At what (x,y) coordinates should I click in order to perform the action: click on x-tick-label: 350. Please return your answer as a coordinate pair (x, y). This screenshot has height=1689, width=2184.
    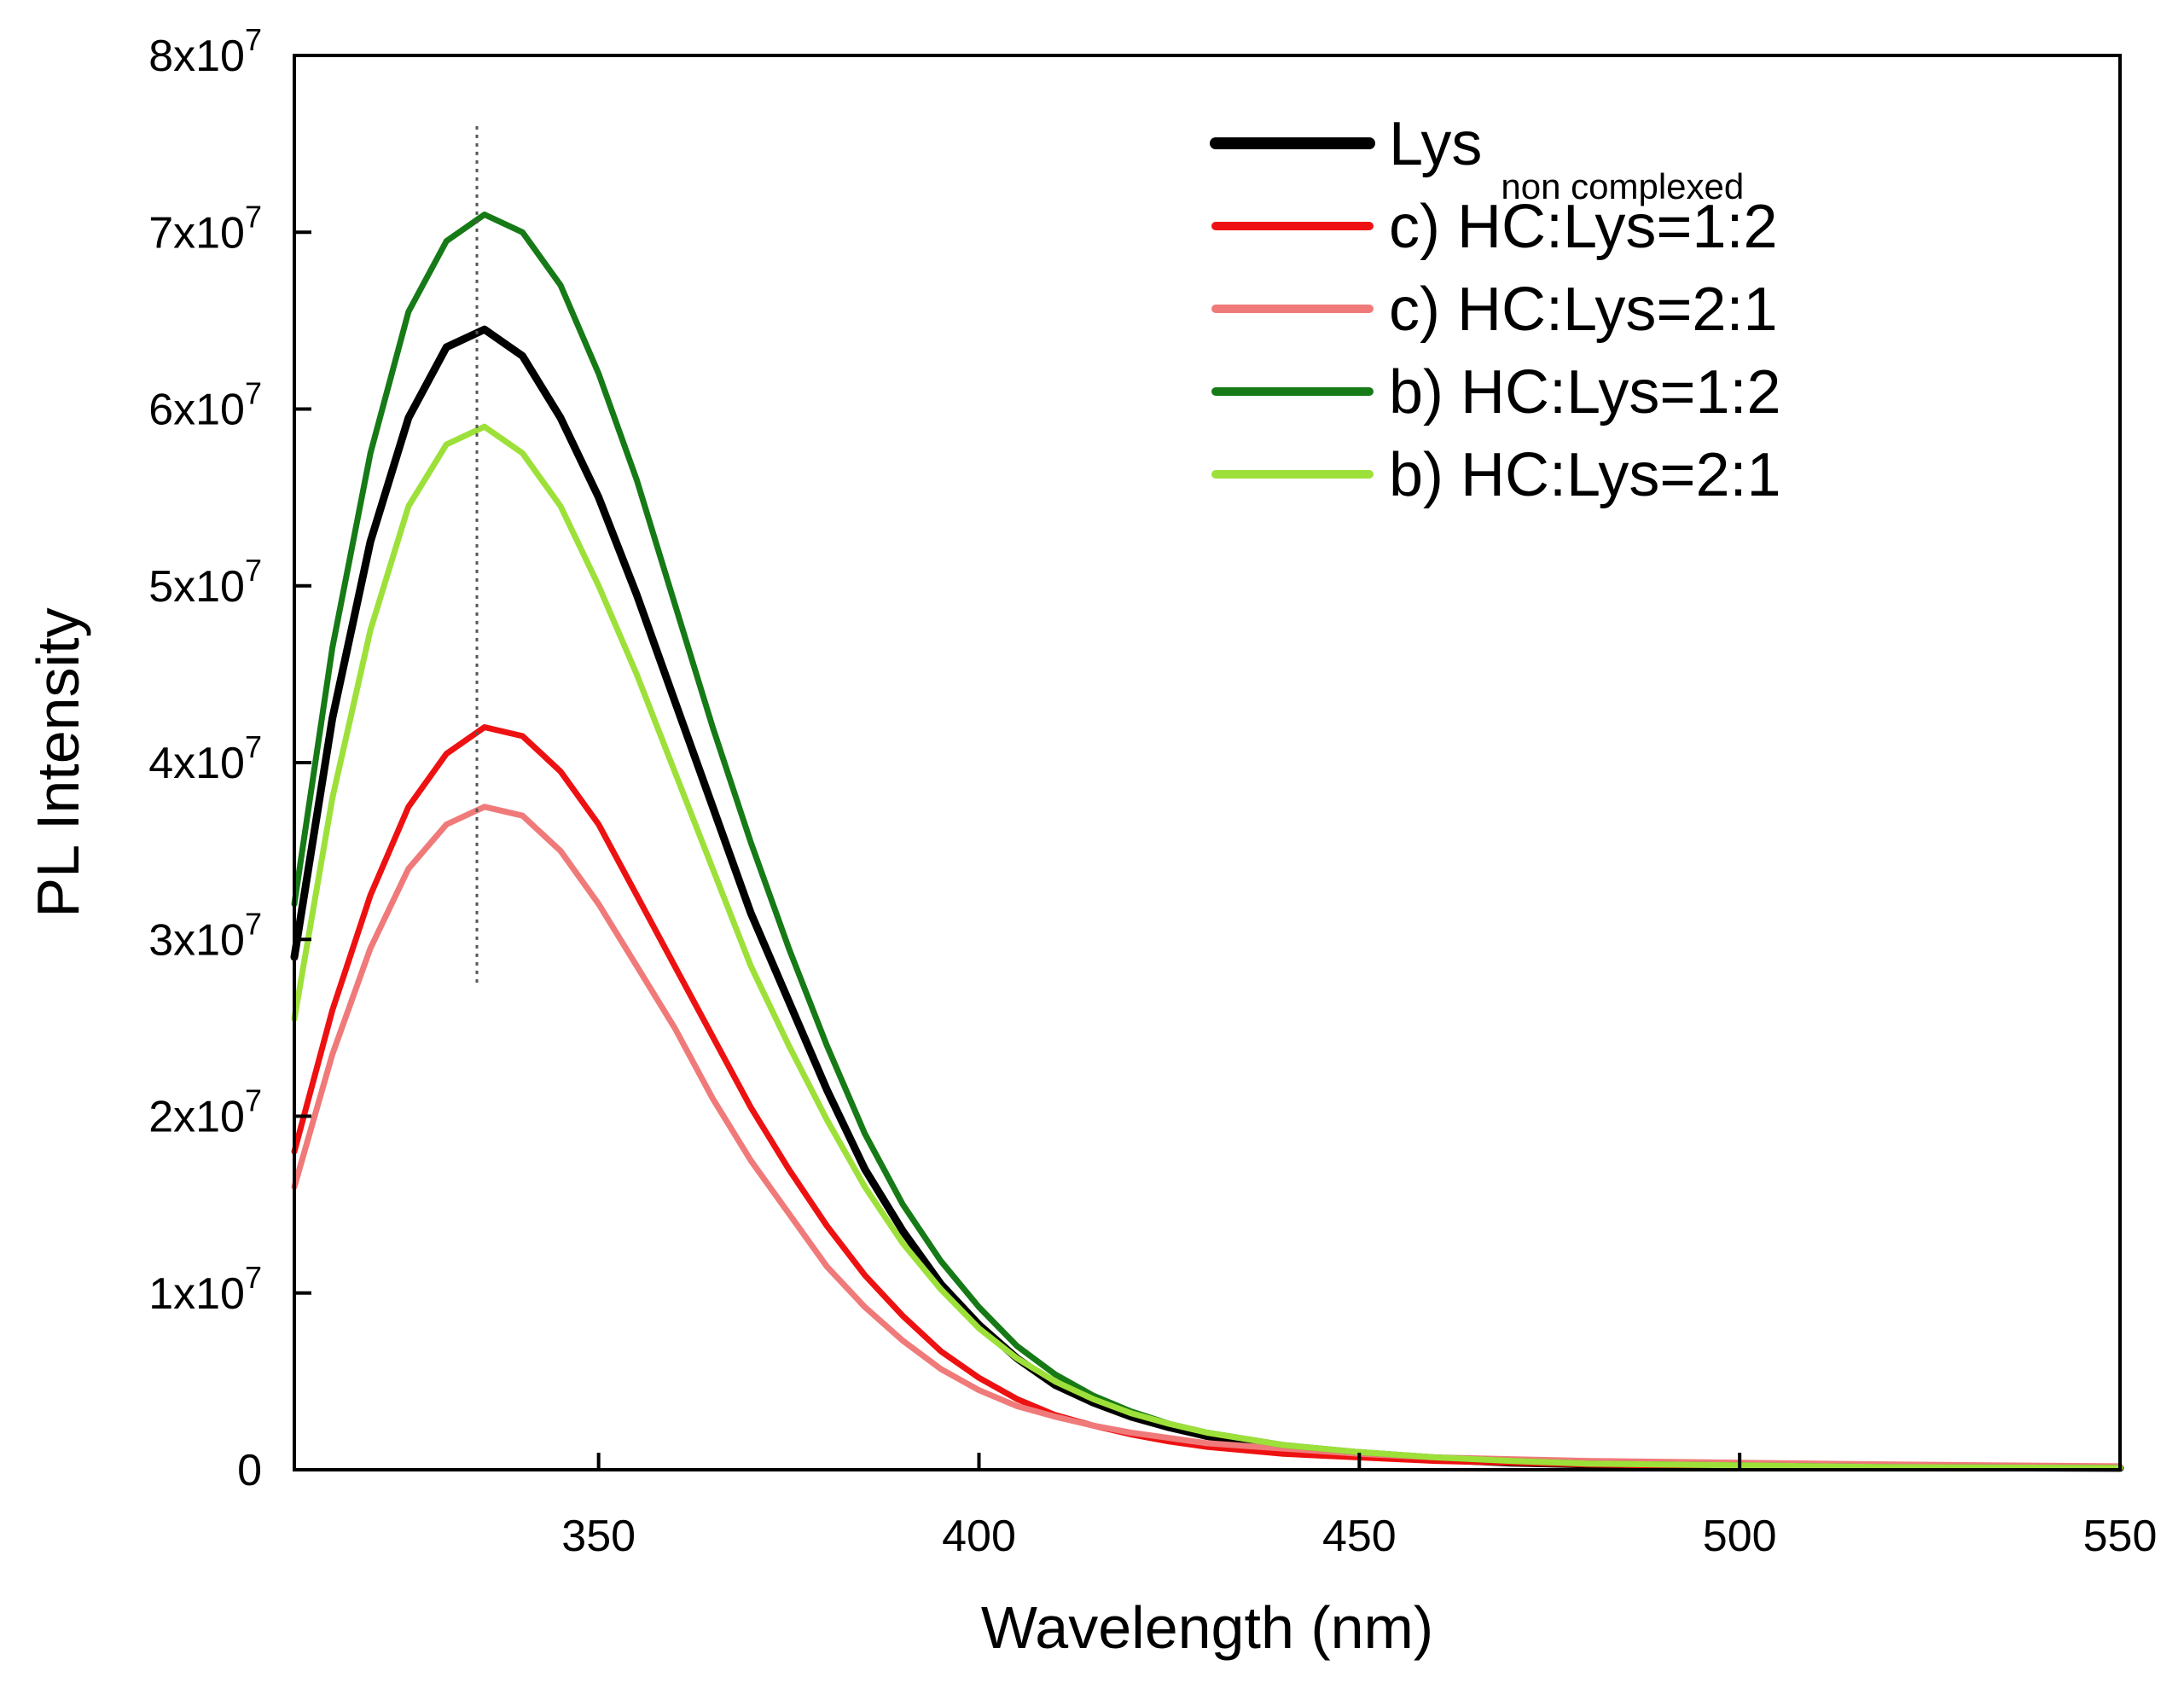
    Looking at the image, I should click on (598, 1537).